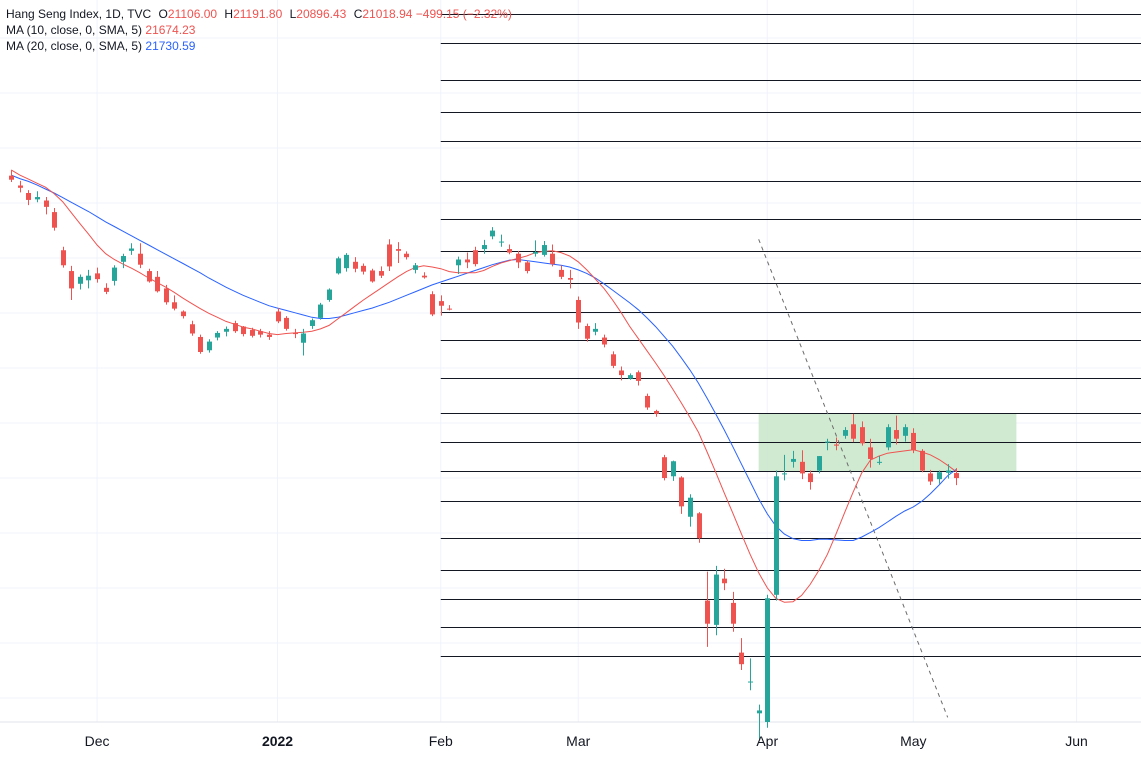  Describe the element at coordinates (170, 46) in the screenshot. I see `legend-ma20-value: 21730.59` at that location.